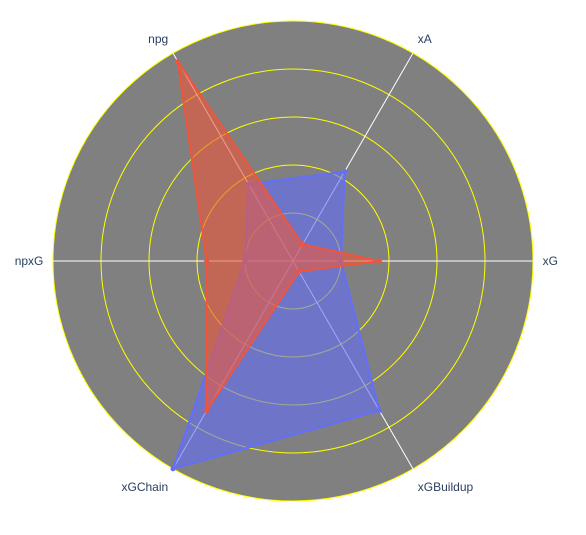  What do you see at coordinates (29, 261) in the screenshot?
I see `axis-label-npxG: npxG` at bounding box center [29, 261].